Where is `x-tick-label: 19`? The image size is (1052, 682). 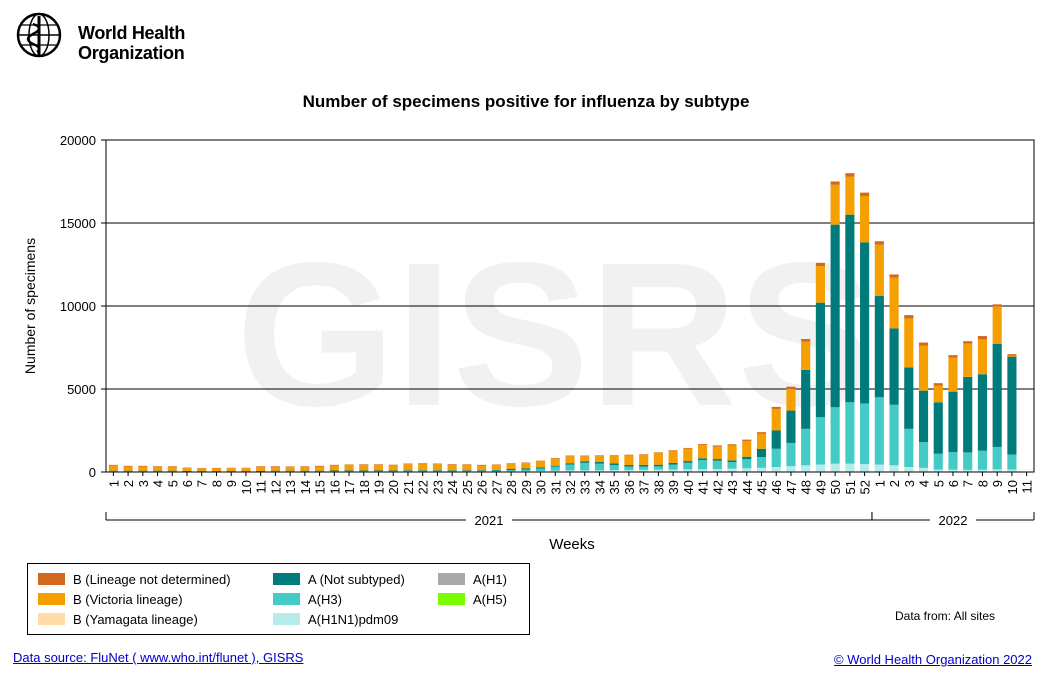 x-tick-label: 19 is located at coordinates (379, 487).